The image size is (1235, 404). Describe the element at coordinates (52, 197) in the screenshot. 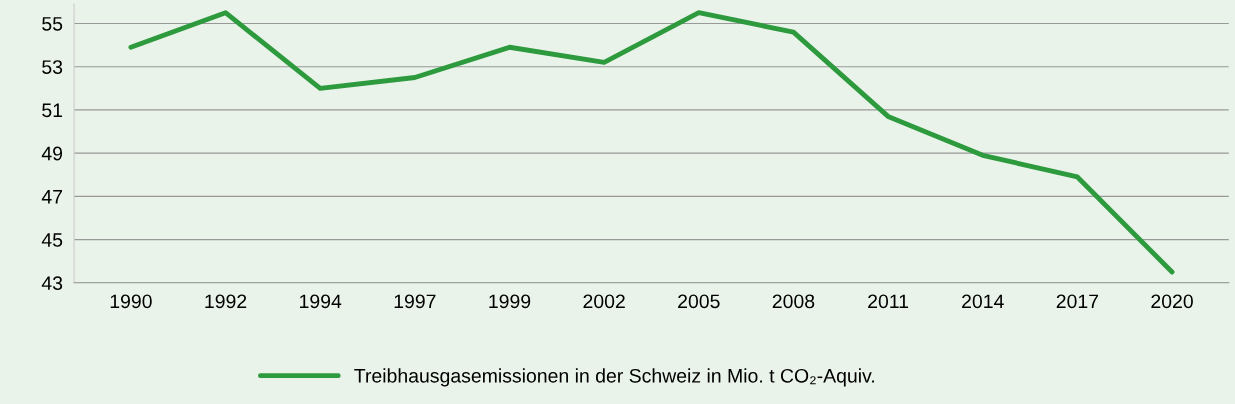

I see `y-tick-label: 47` at that location.